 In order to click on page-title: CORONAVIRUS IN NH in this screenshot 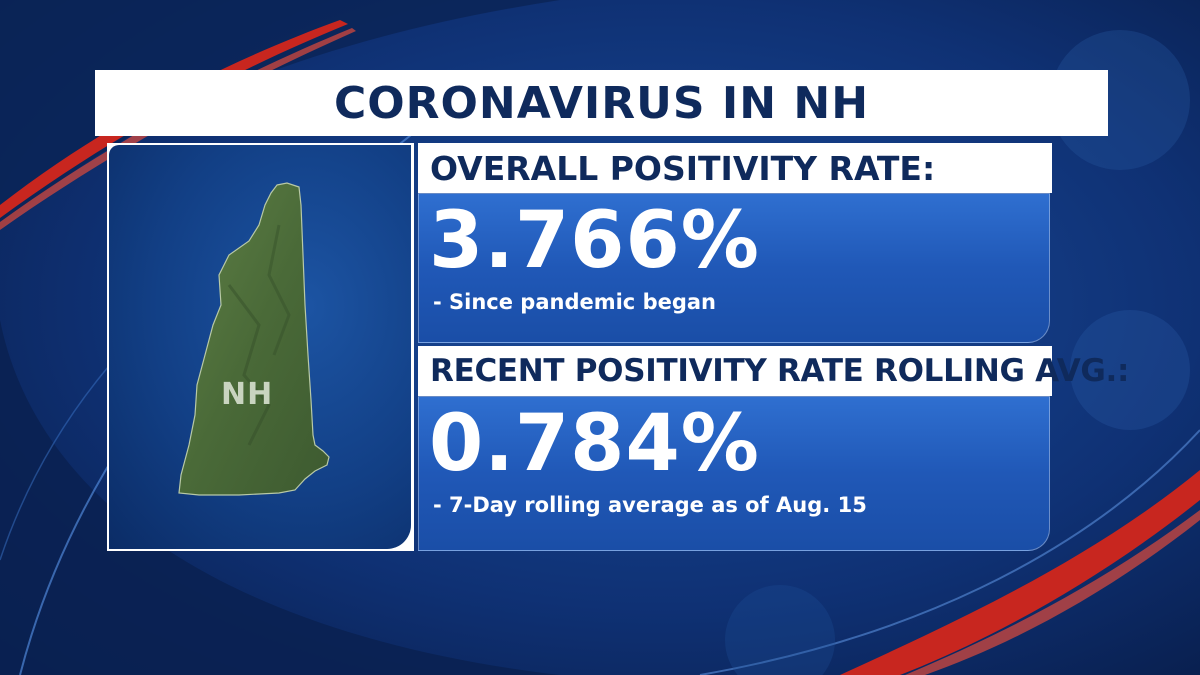, I will do `click(601, 103)`.